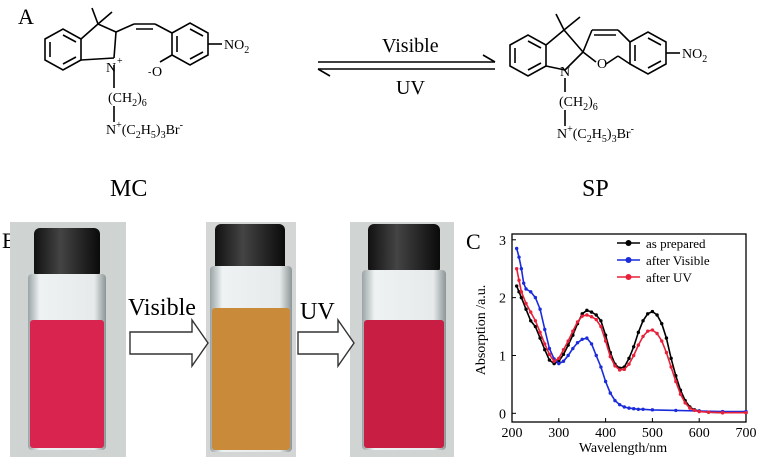 The width and height of the screenshot is (771, 459). What do you see at coordinates (694, 56) in the screenshot?
I see `sp-no2: NO2` at bounding box center [694, 56].